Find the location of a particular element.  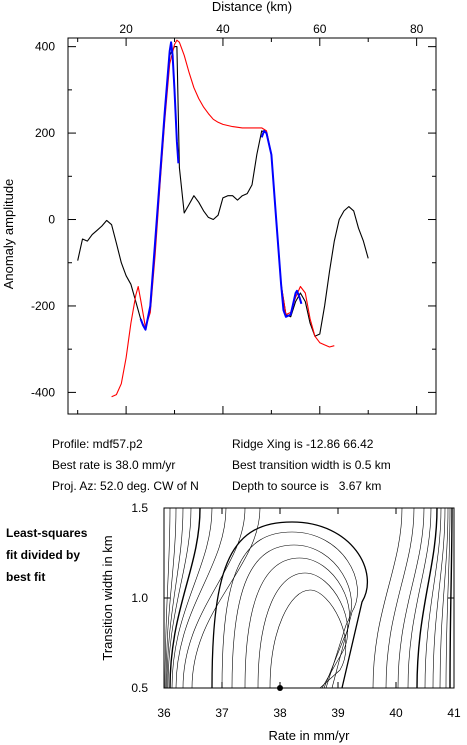

x-tick-label: 20 is located at coordinates (126, 29).